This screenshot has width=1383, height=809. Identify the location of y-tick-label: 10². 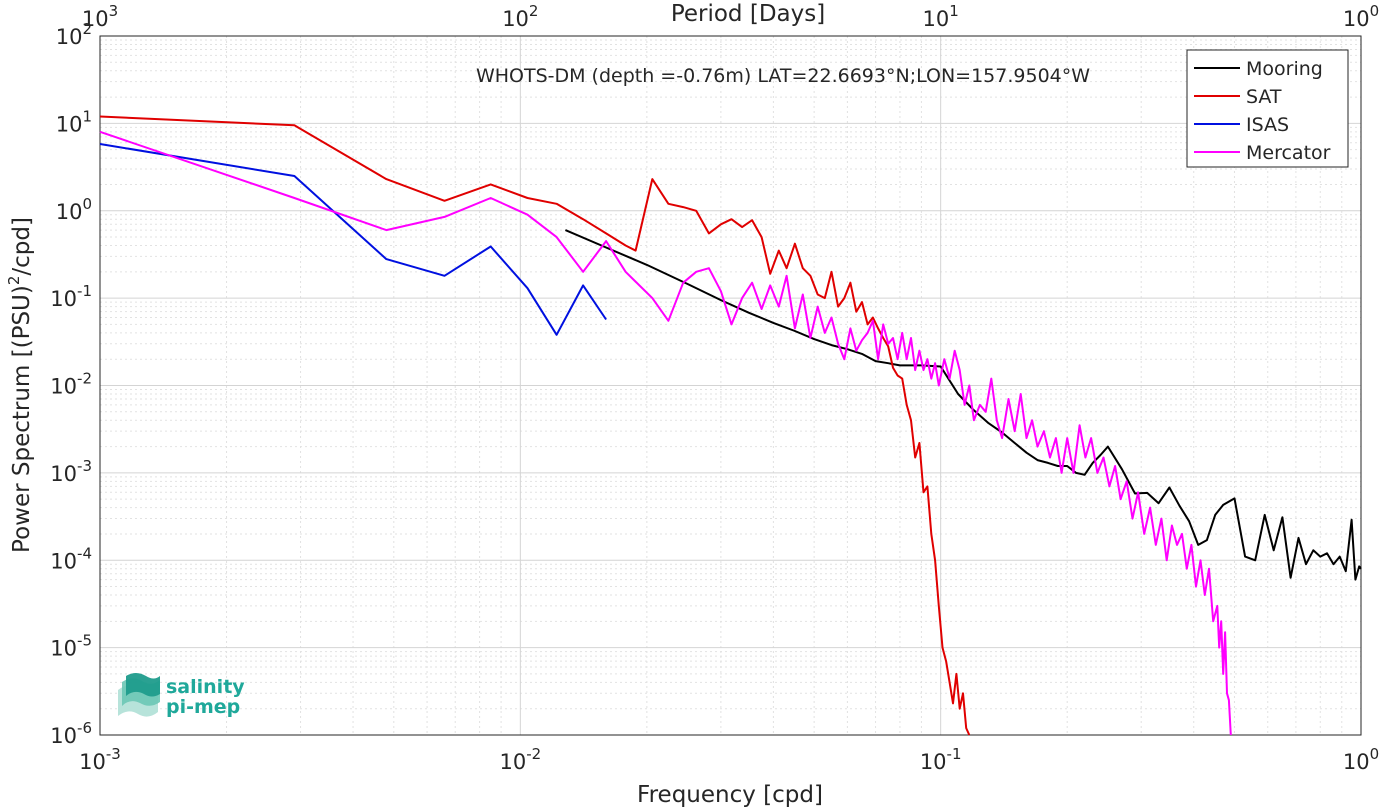
(74, 34).